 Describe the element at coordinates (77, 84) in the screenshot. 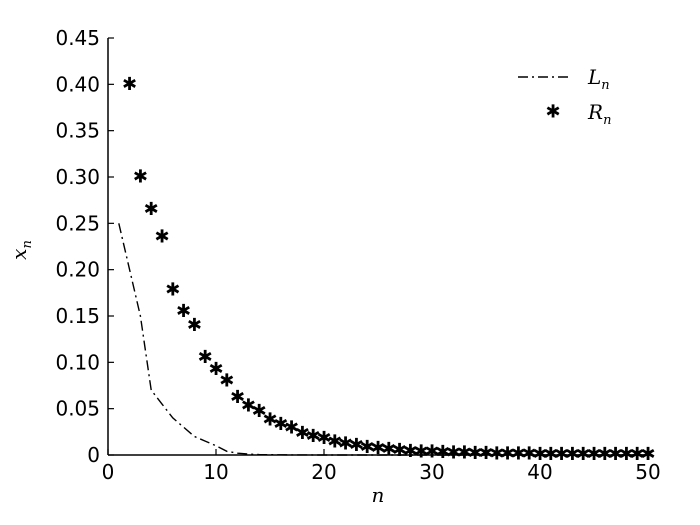

I see `y-tick-label: 0.40` at that location.